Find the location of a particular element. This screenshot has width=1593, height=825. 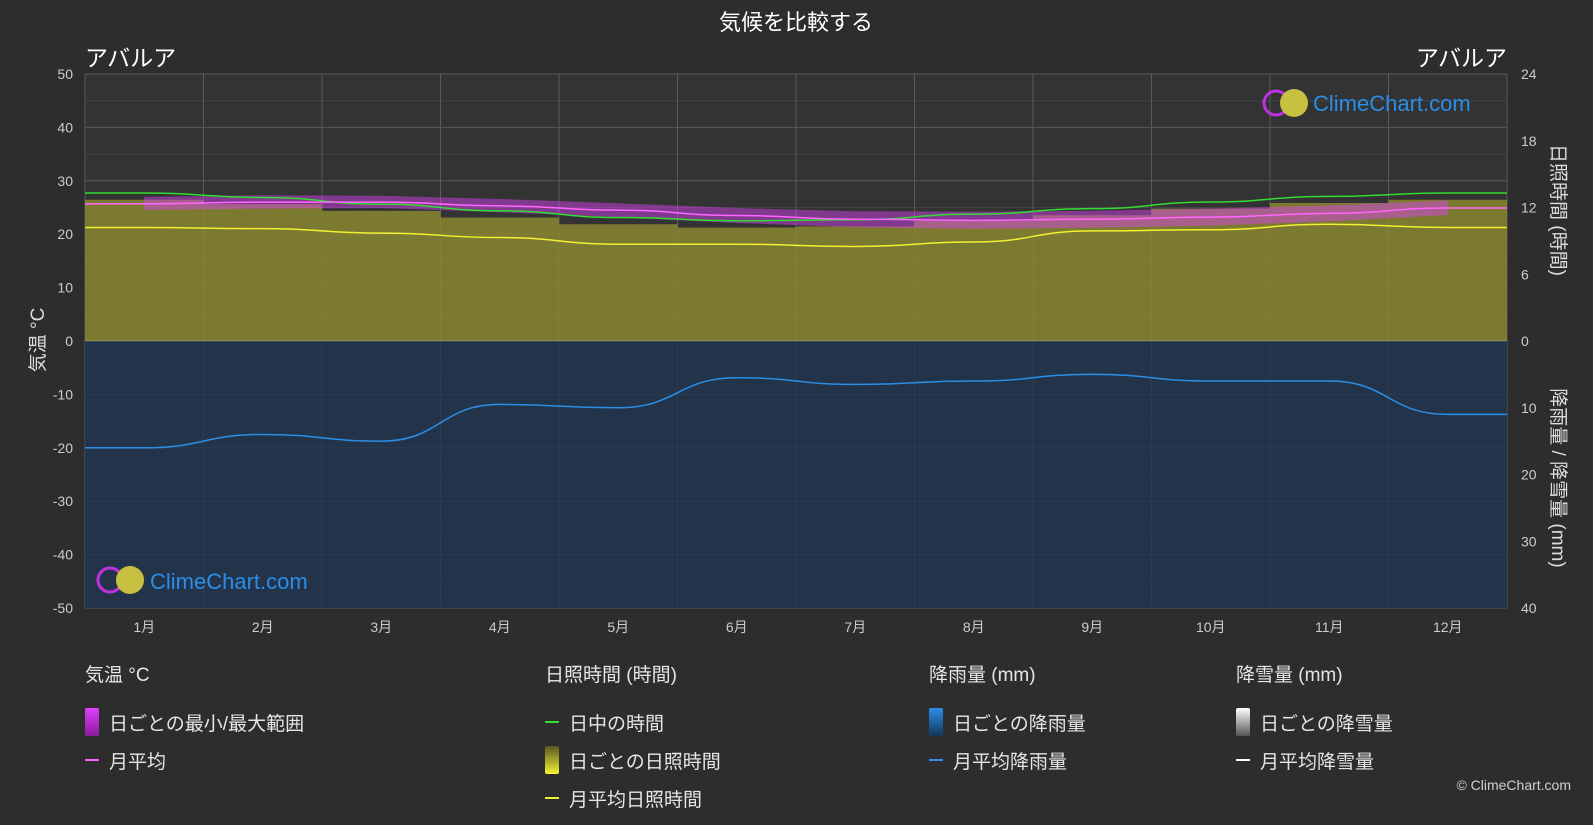

location-right: アバルア is located at coordinates (1461, 58).